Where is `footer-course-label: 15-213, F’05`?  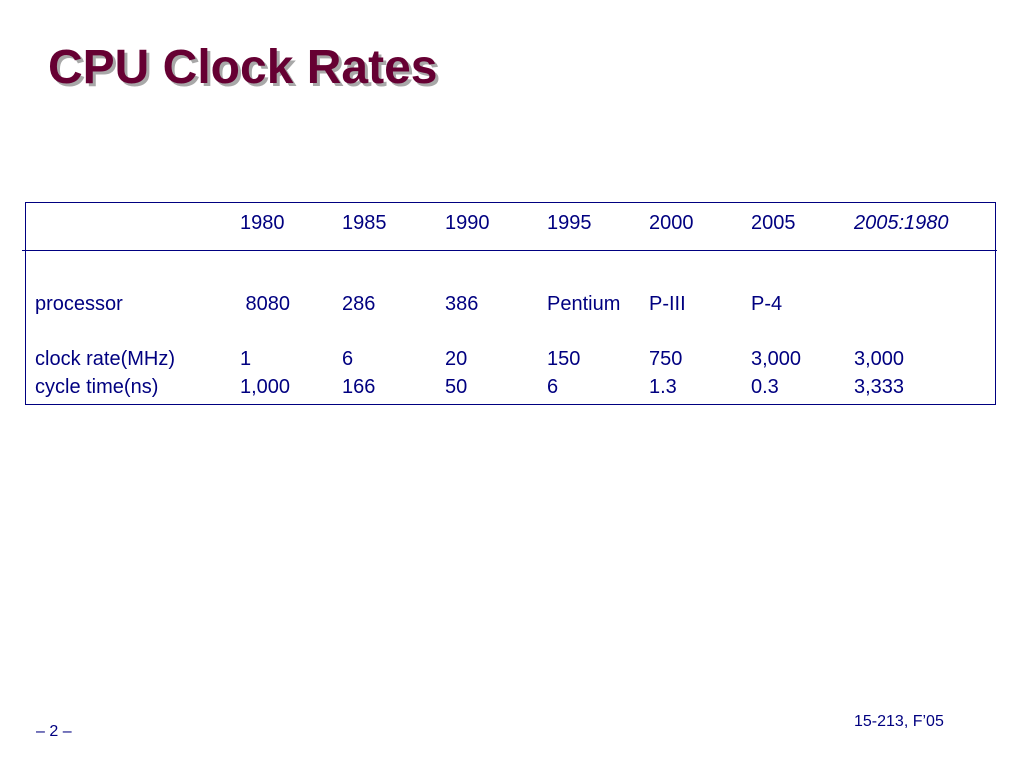 footer-course-label: 15-213, F’05 is located at coordinates (899, 721).